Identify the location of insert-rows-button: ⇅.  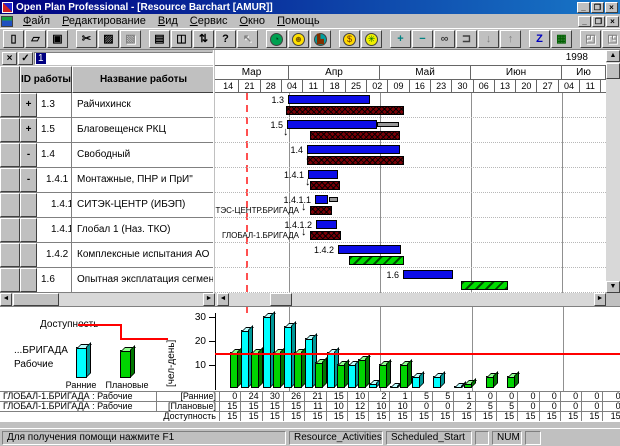
(203, 39).